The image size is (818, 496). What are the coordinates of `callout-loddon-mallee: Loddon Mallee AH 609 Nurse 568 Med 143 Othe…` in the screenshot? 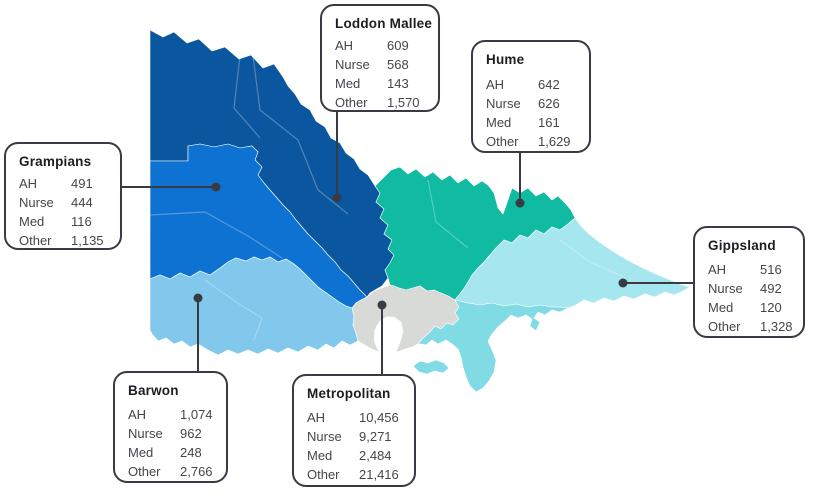 It's located at (380, 58).